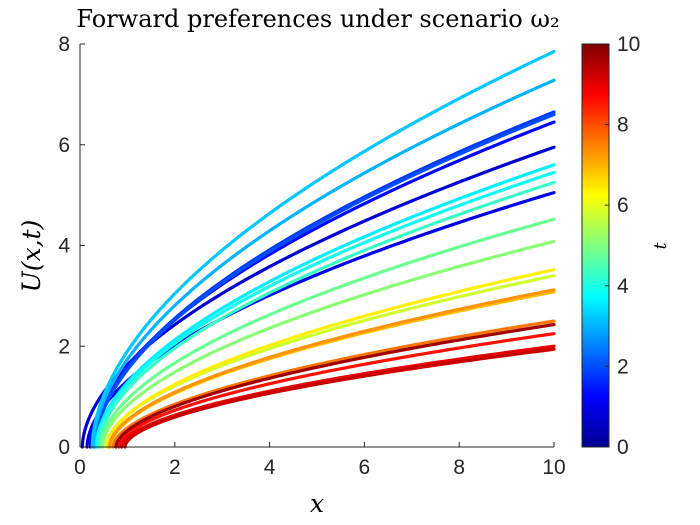 Image resolution: width=700 pixels, height=525 pixels. What do you see at coordinates (661, 245) in the screenshot?
I see `colorbar-label: t` at bounding box center [661, 245].